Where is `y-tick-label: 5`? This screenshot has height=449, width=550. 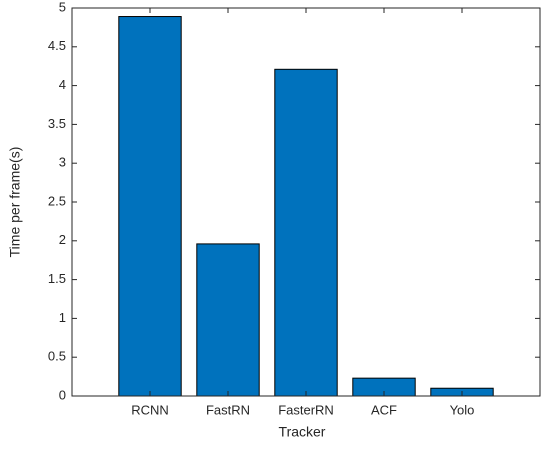
y-tick-label: 5 is located at coordinates (62, 7).